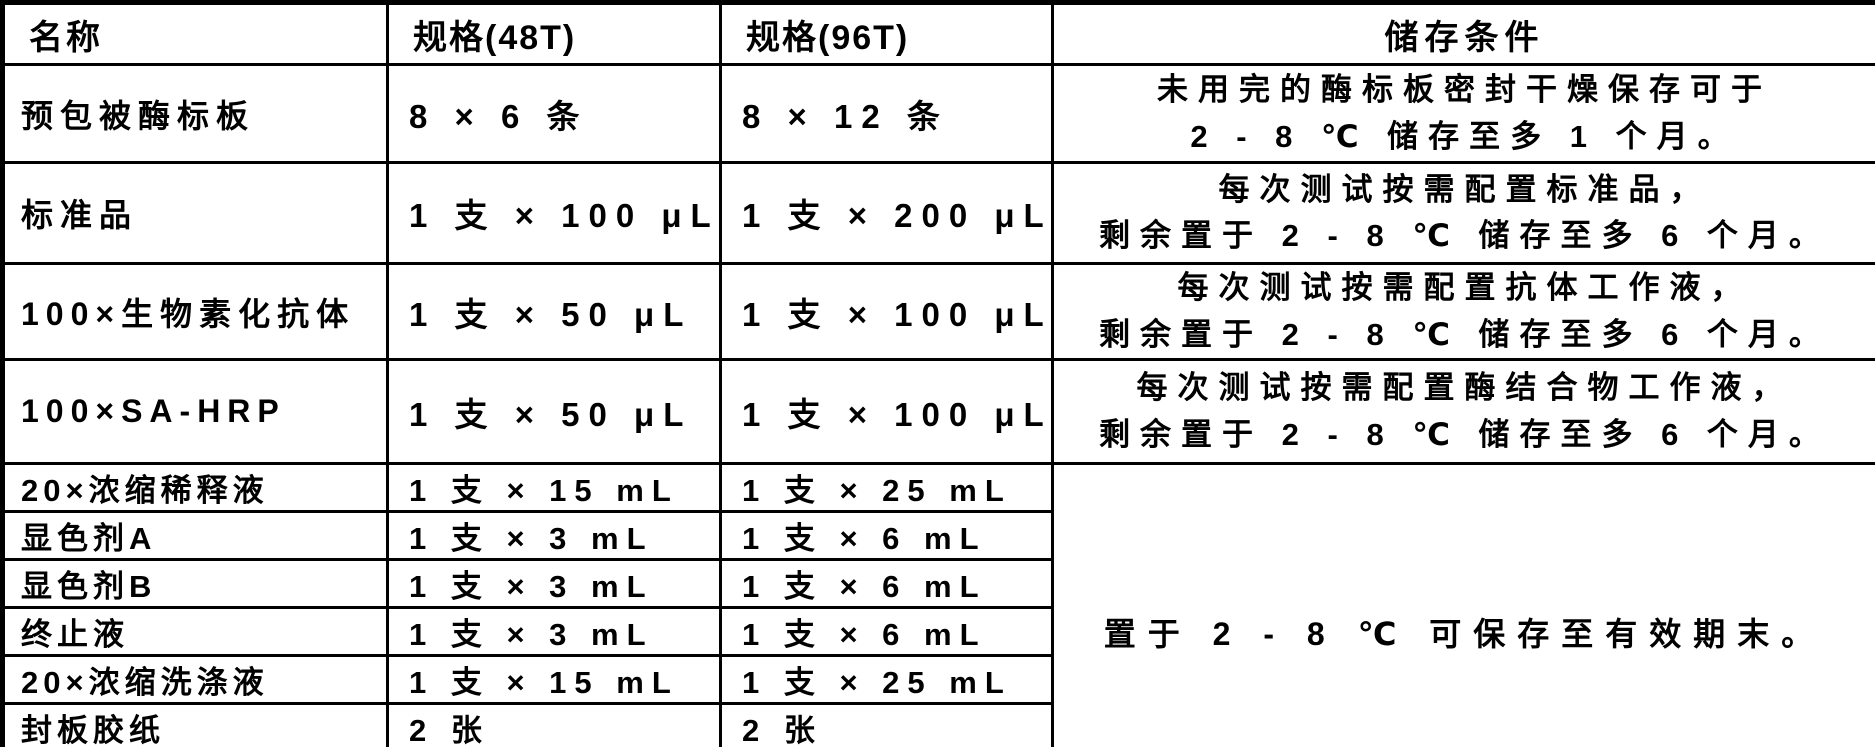 The height and width of the screenshot is (747, 1875). What do you see at coordinates (554, 113) in the screenshot?
I see `spec-48t-cell: 8 × 6 条` at bounding box center [554, 113].